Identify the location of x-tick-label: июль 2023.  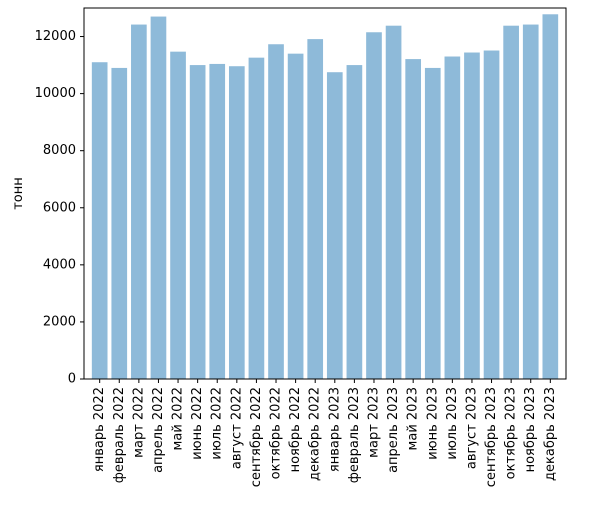
(452, 423).